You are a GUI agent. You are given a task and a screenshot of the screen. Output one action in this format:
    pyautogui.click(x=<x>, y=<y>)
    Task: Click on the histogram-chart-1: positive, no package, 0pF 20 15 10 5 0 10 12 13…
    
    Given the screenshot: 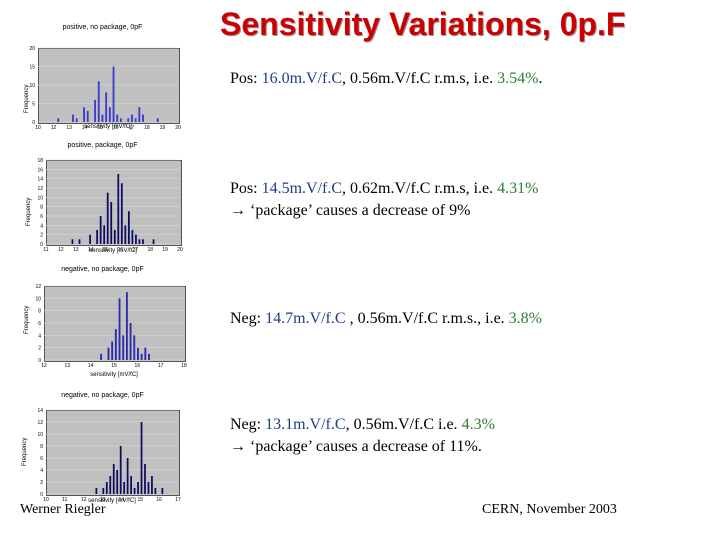 What is the action you would take?
    pyautogui.click(x=102, y=75)
    